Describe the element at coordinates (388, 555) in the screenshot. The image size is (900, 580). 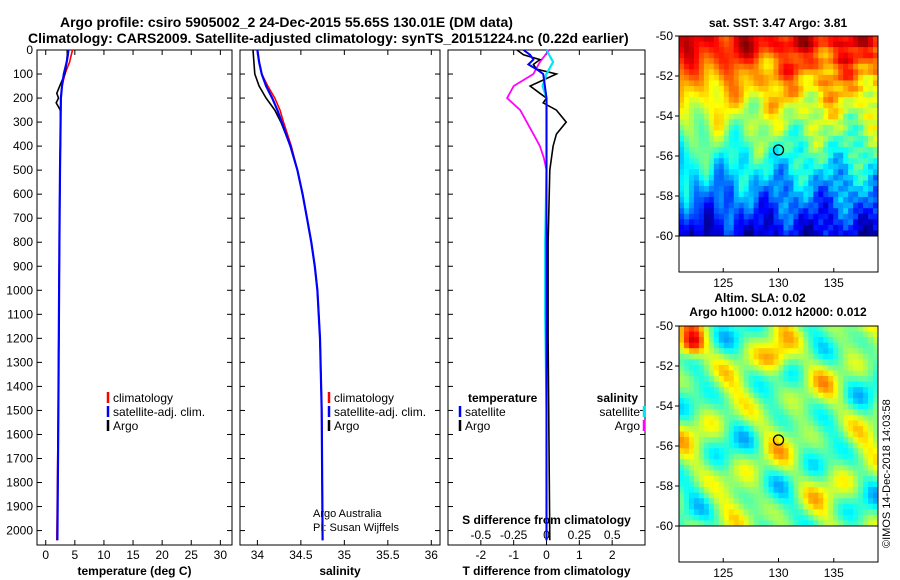
I see `salinity-xtick-label: 35.5` at that location.